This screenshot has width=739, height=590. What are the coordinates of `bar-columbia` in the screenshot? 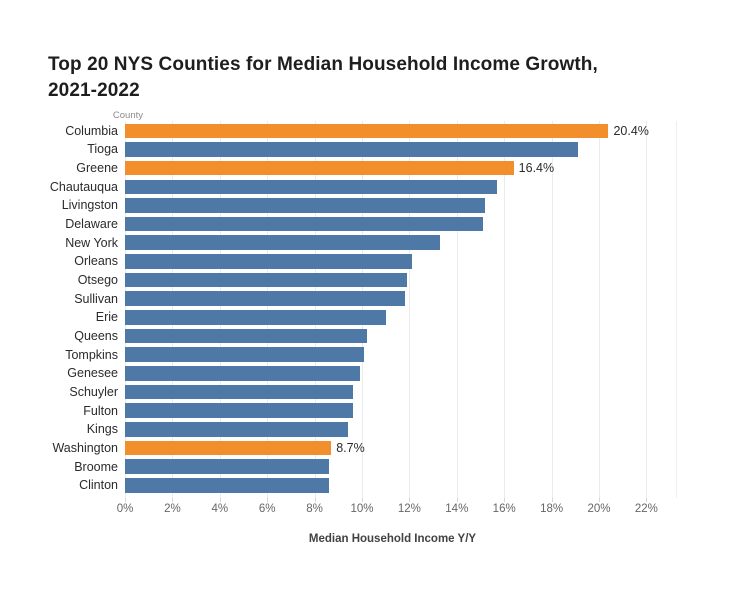 It's located at (367, 131).